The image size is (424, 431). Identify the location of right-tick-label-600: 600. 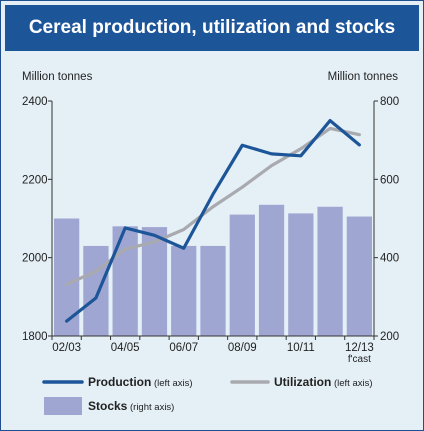
(389, 180).